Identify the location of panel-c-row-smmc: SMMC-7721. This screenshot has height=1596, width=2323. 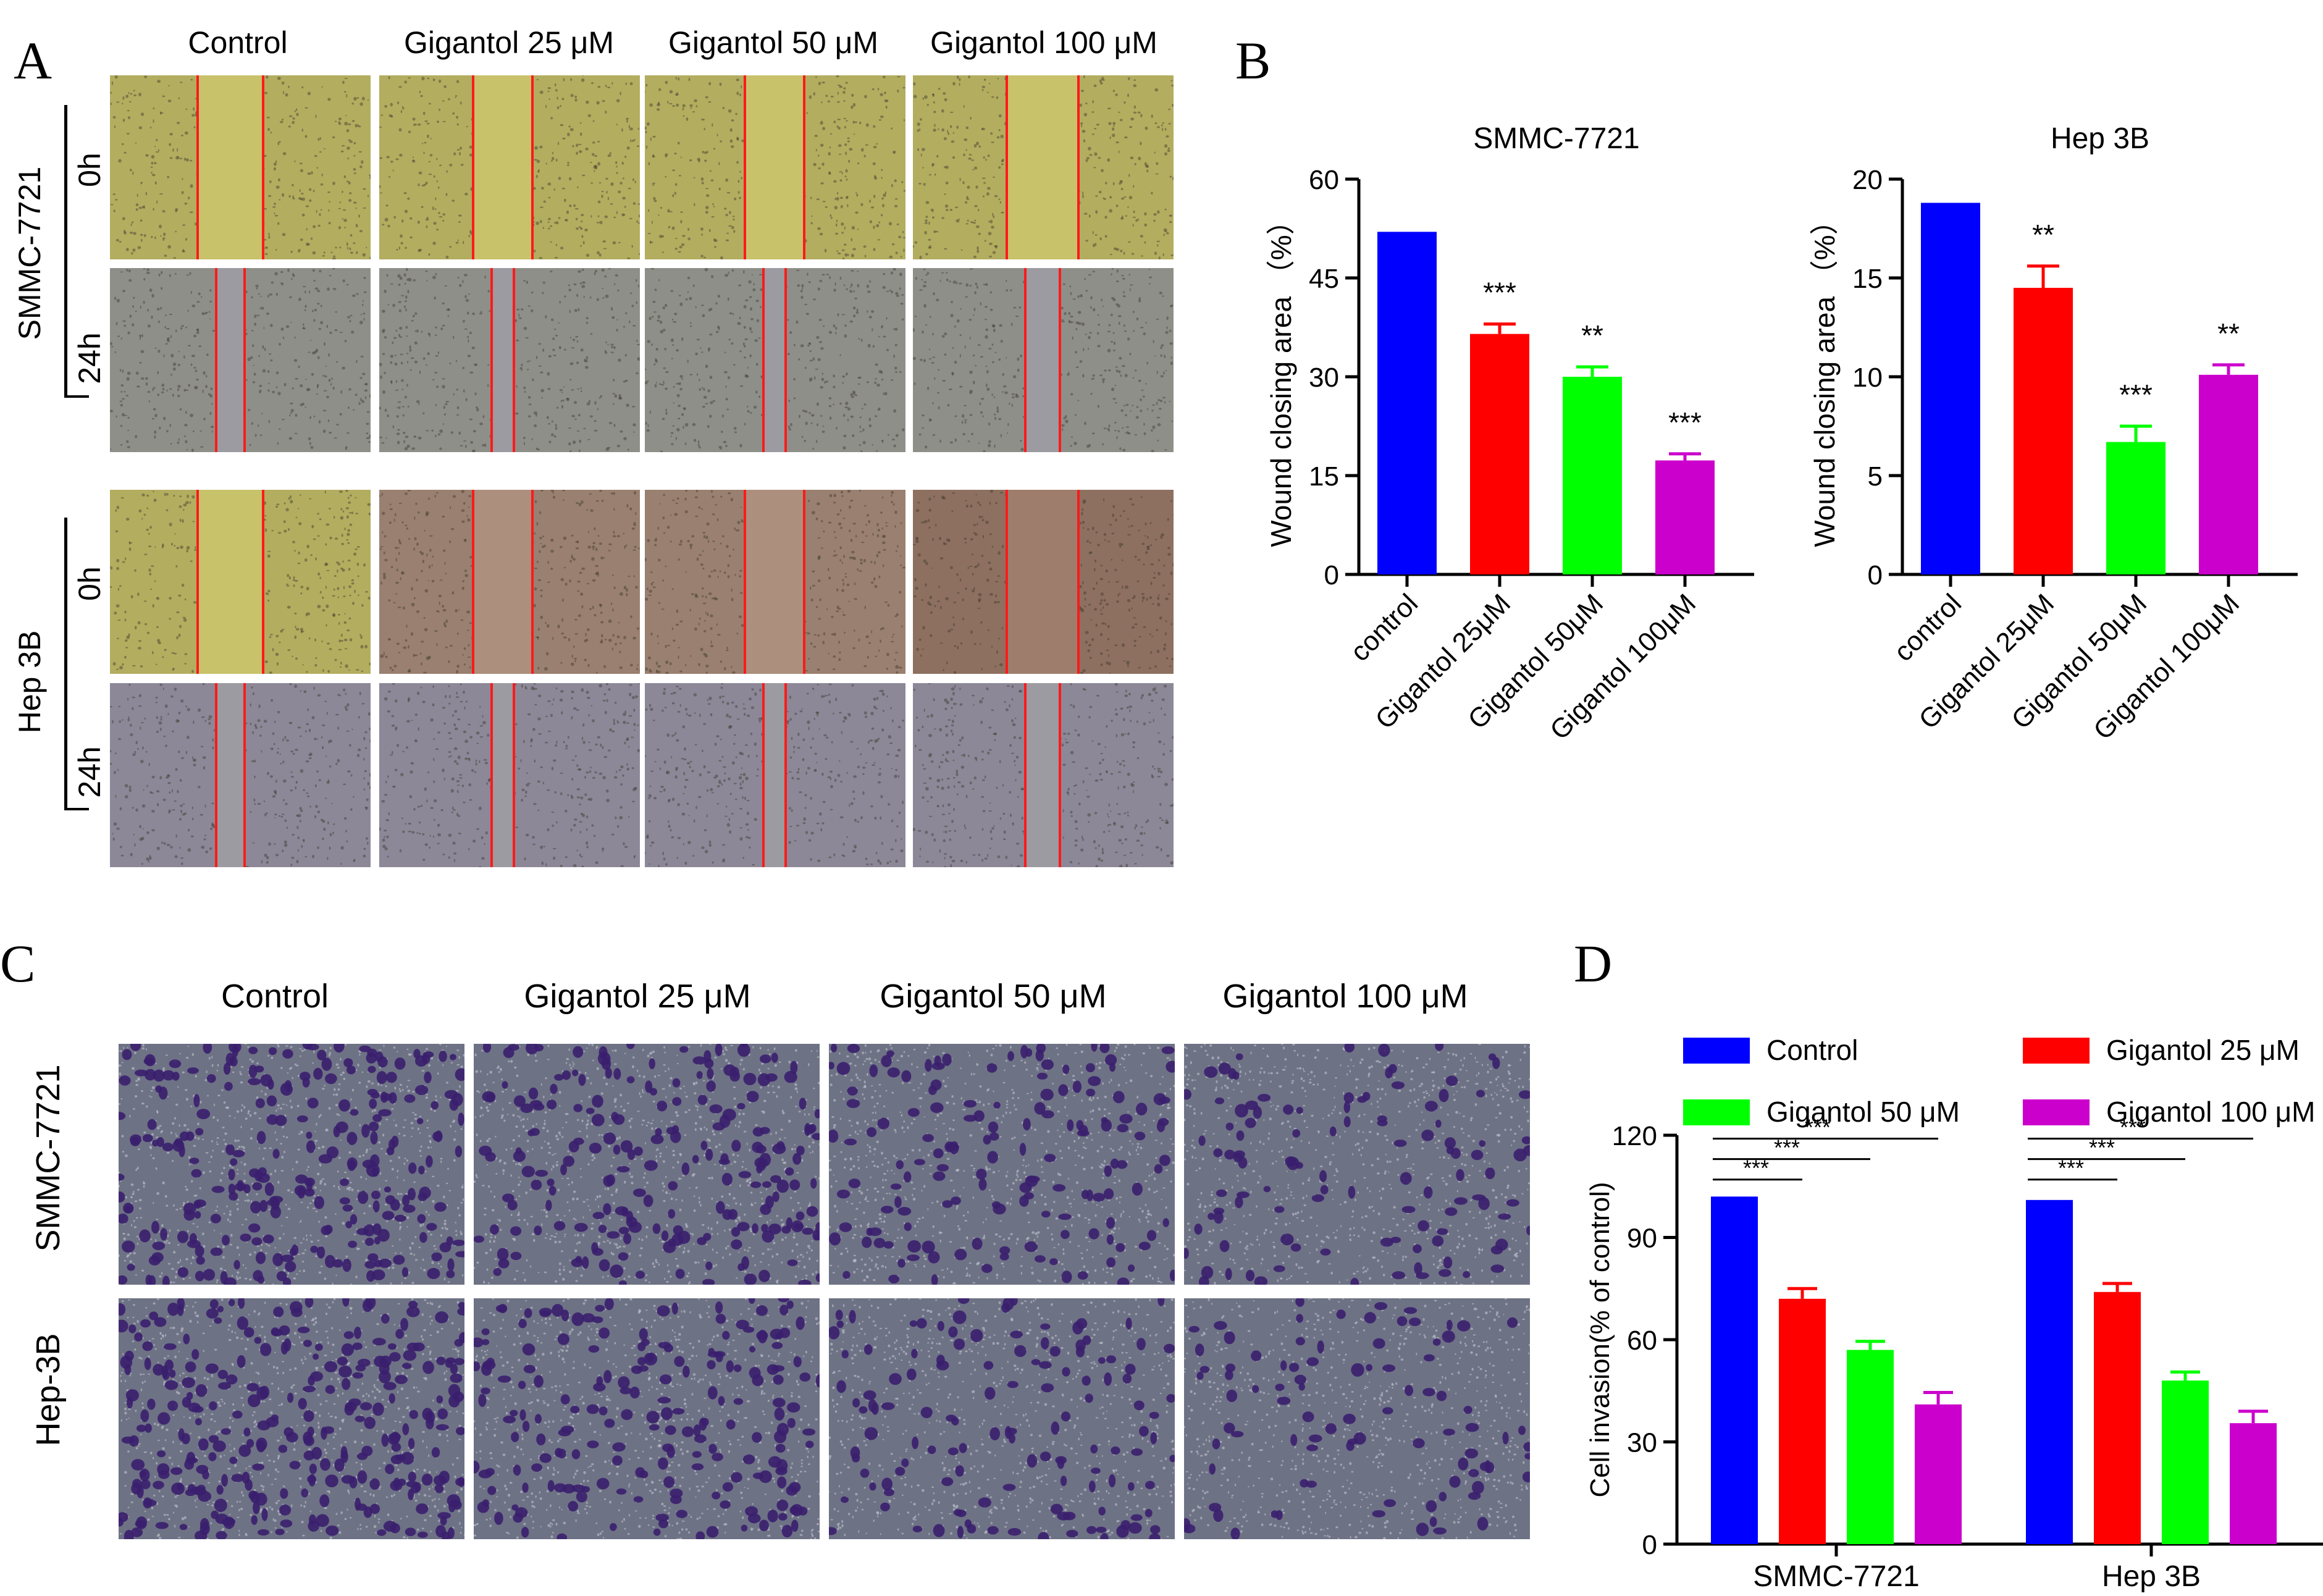
(48, 1158).